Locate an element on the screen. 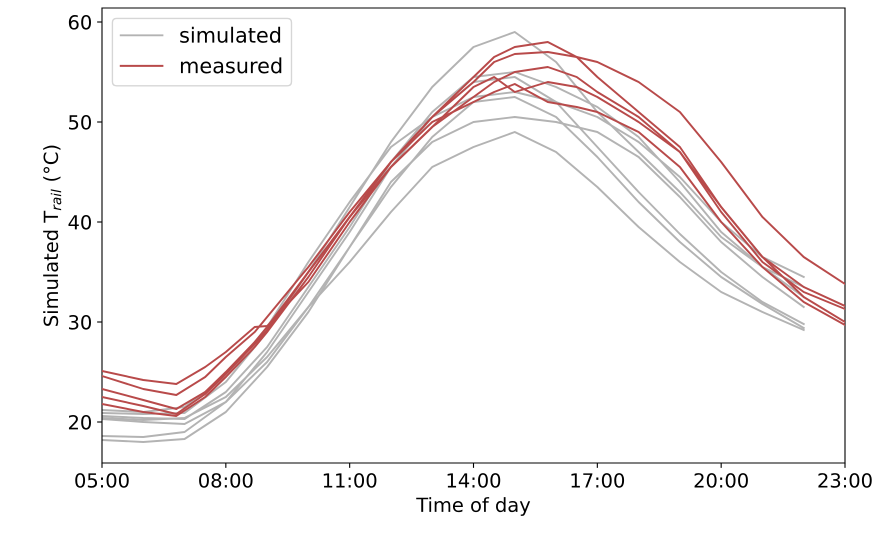  x-tick-label: 08:00 is located at coordinates (226, 480).